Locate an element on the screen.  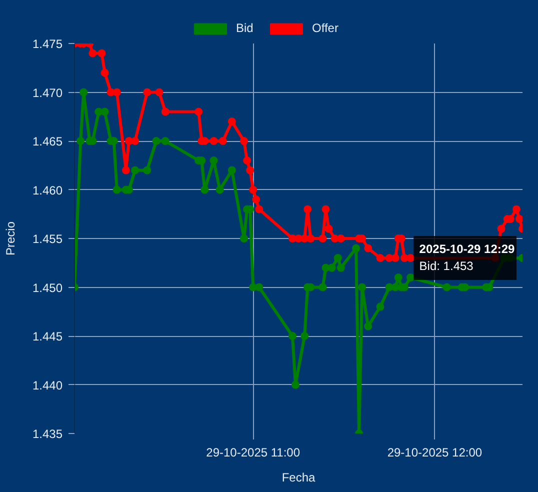
y-tick-label: 1.435 is located at coordinates (47, 434).